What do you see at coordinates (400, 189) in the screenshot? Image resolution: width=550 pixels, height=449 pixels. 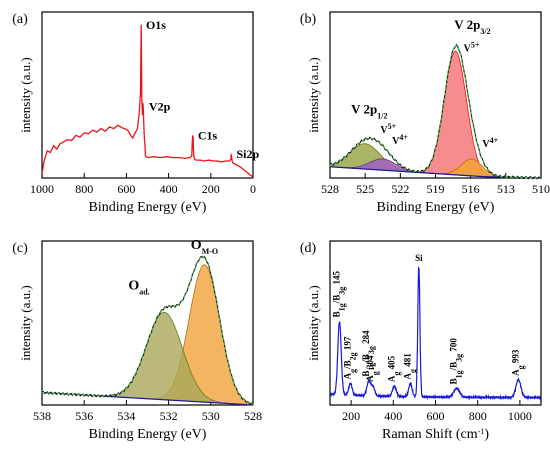 I see `x-tick-label: 522` at bounding box center [400, 189].